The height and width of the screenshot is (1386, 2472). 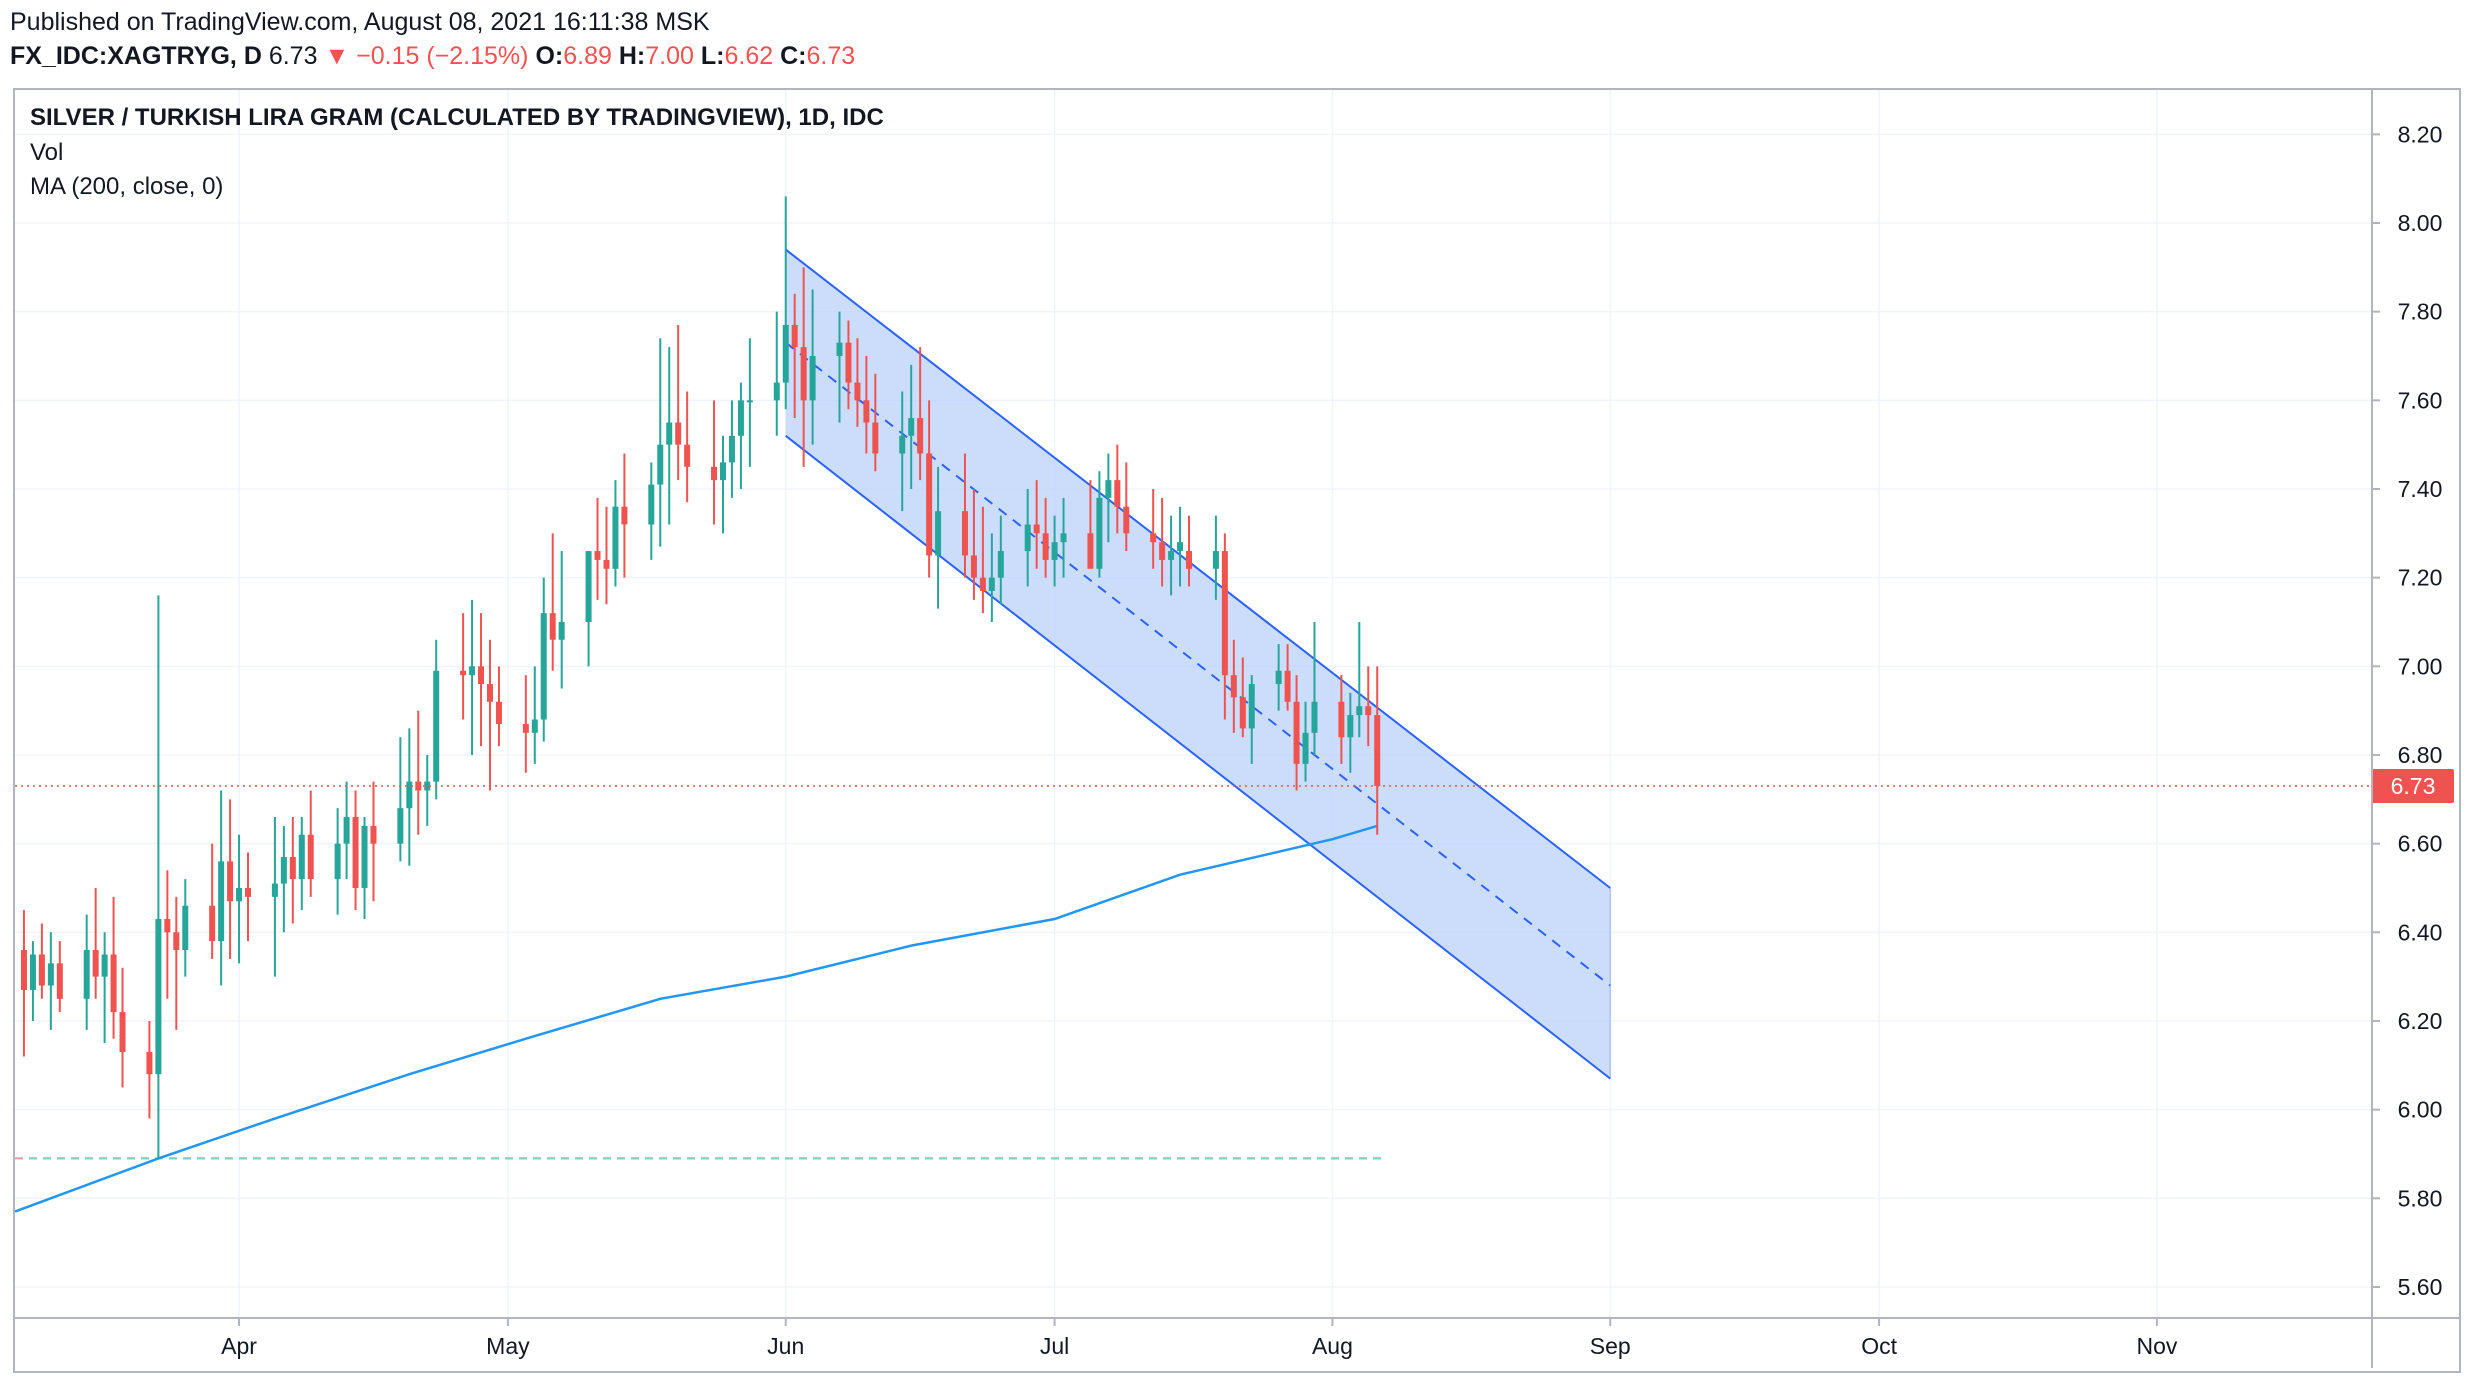 What do you see at coordinates (136, 56) in the screenshot?
I see `symbol: FX_IDC:XAGTRYG, D` at bounding box center [136, 56].